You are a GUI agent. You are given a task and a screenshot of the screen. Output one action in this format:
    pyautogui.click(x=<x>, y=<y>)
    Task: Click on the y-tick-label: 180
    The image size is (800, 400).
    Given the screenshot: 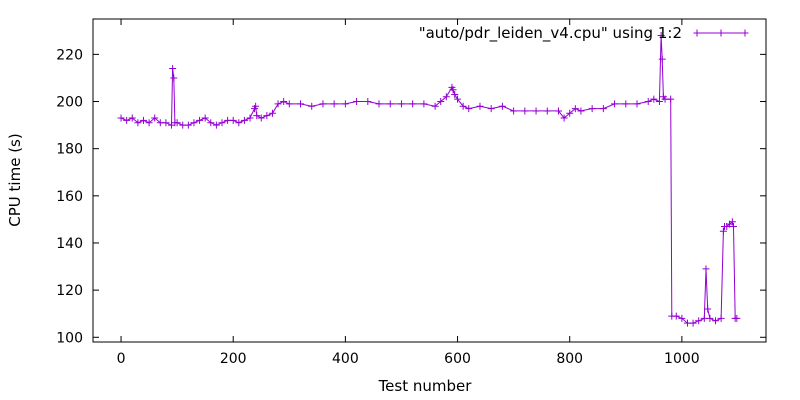 What is the action you would take?
    pyautogui.click(x=69, y=150)
    